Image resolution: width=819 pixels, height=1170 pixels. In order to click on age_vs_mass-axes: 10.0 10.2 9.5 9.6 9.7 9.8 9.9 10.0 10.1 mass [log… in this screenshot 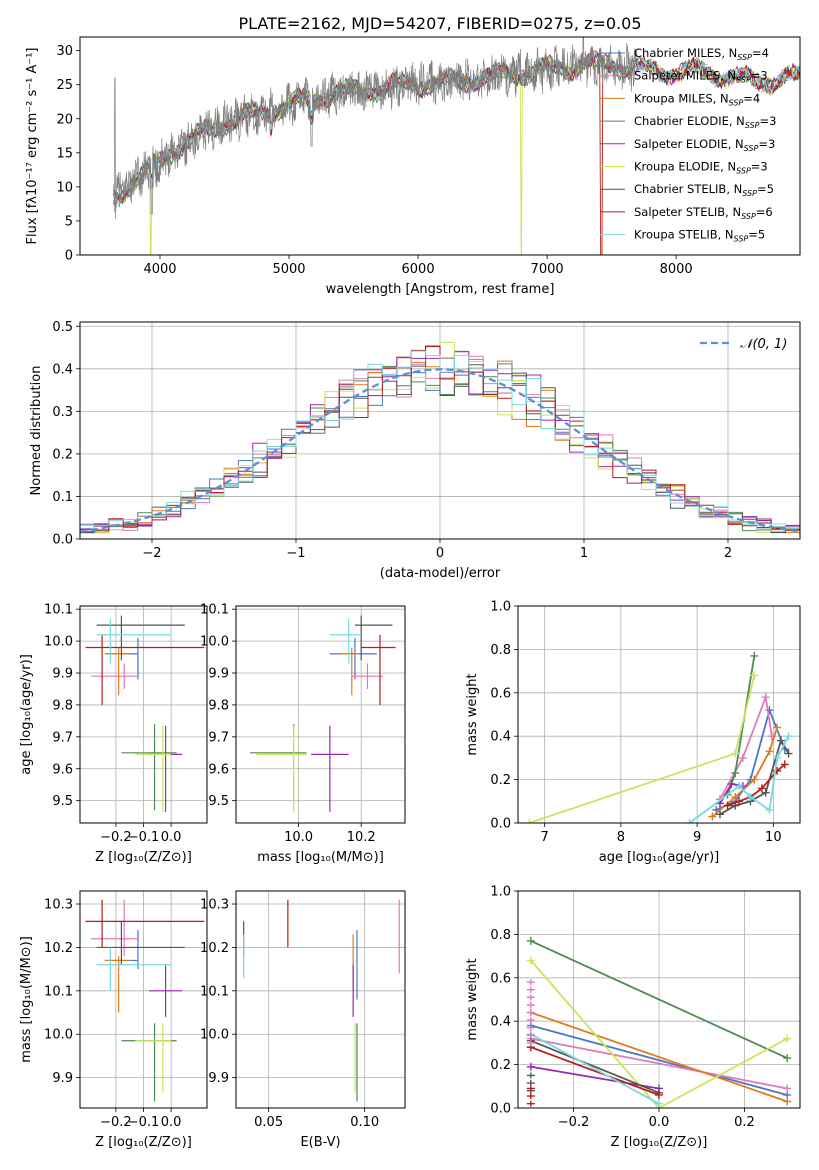, I will do `click(303, 734)`.